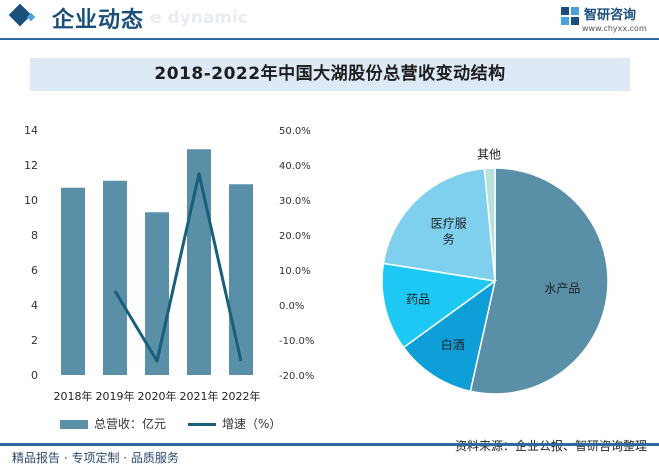 Image resolution: width=659 pixels, height=469 pixels. I want to click on pie-label: 白酒, so click(453, 344).